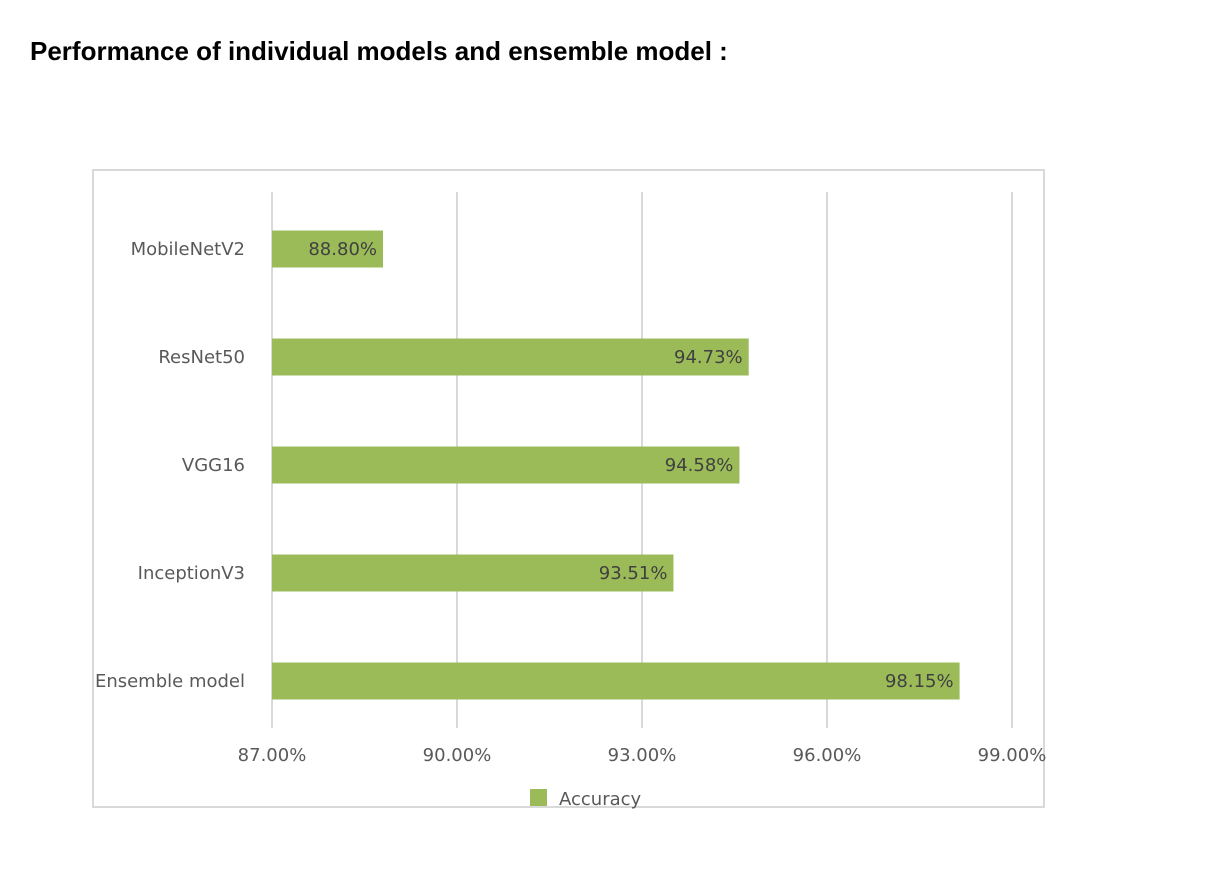 The height and width of the screenshot is (878, 1208). Describe the element at coordinates (600, 799) in the screenshot. I see `legend-label: Accuracy` at that location.